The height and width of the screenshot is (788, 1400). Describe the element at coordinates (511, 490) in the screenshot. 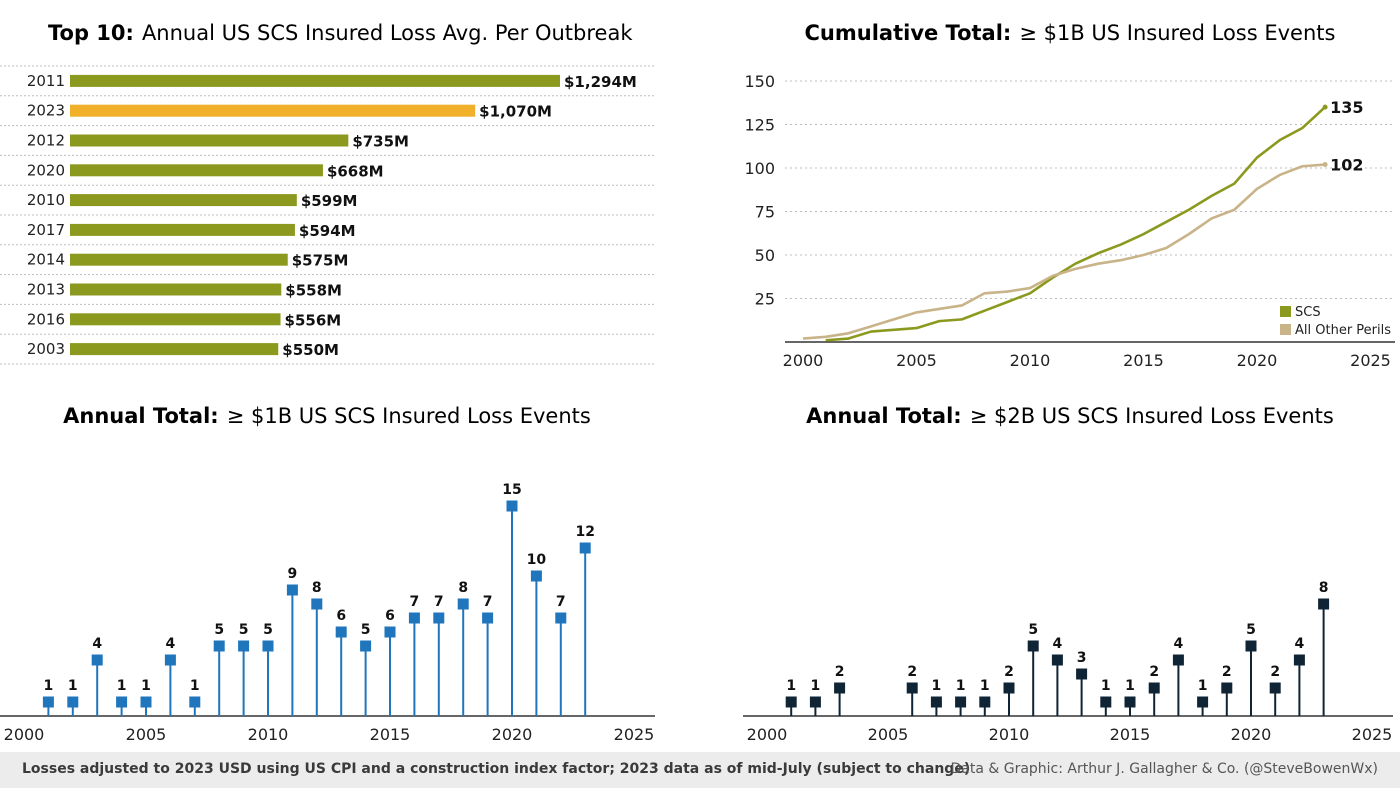

I see `value-label: 15` at that location.